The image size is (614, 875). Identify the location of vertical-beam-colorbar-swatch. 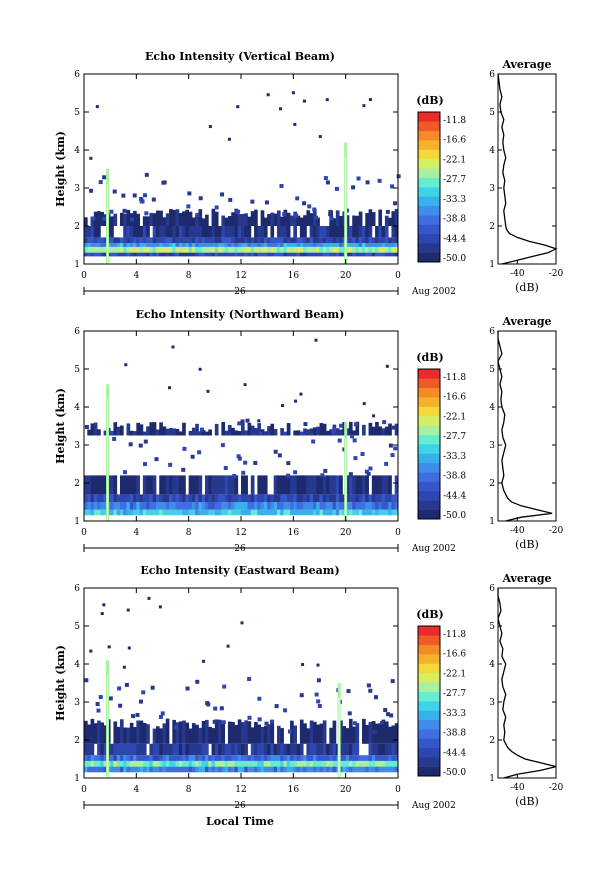
(429, 238).